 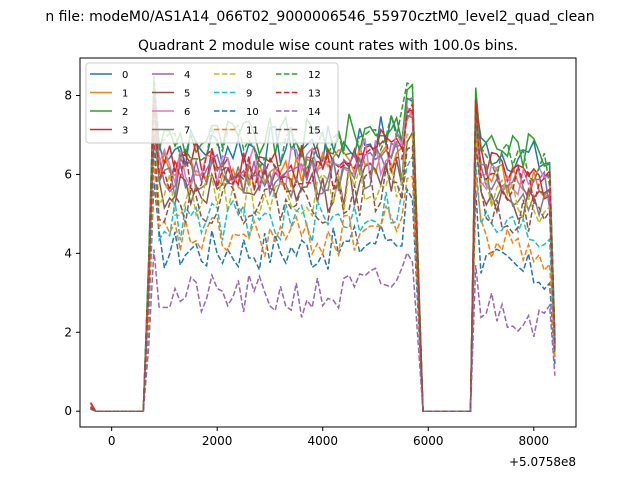 I want to click on x-tick-label: 6000, so click(x=428, y=441).